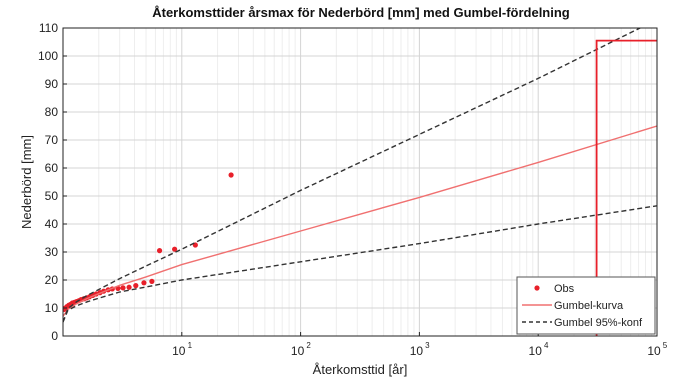 Image resolution: width=682 pixels, height=381 pixels. What do you see at coordinates (48, 28) in the screenshot?
I see `y-tick-label: 110` at bounding box center [48, 28].